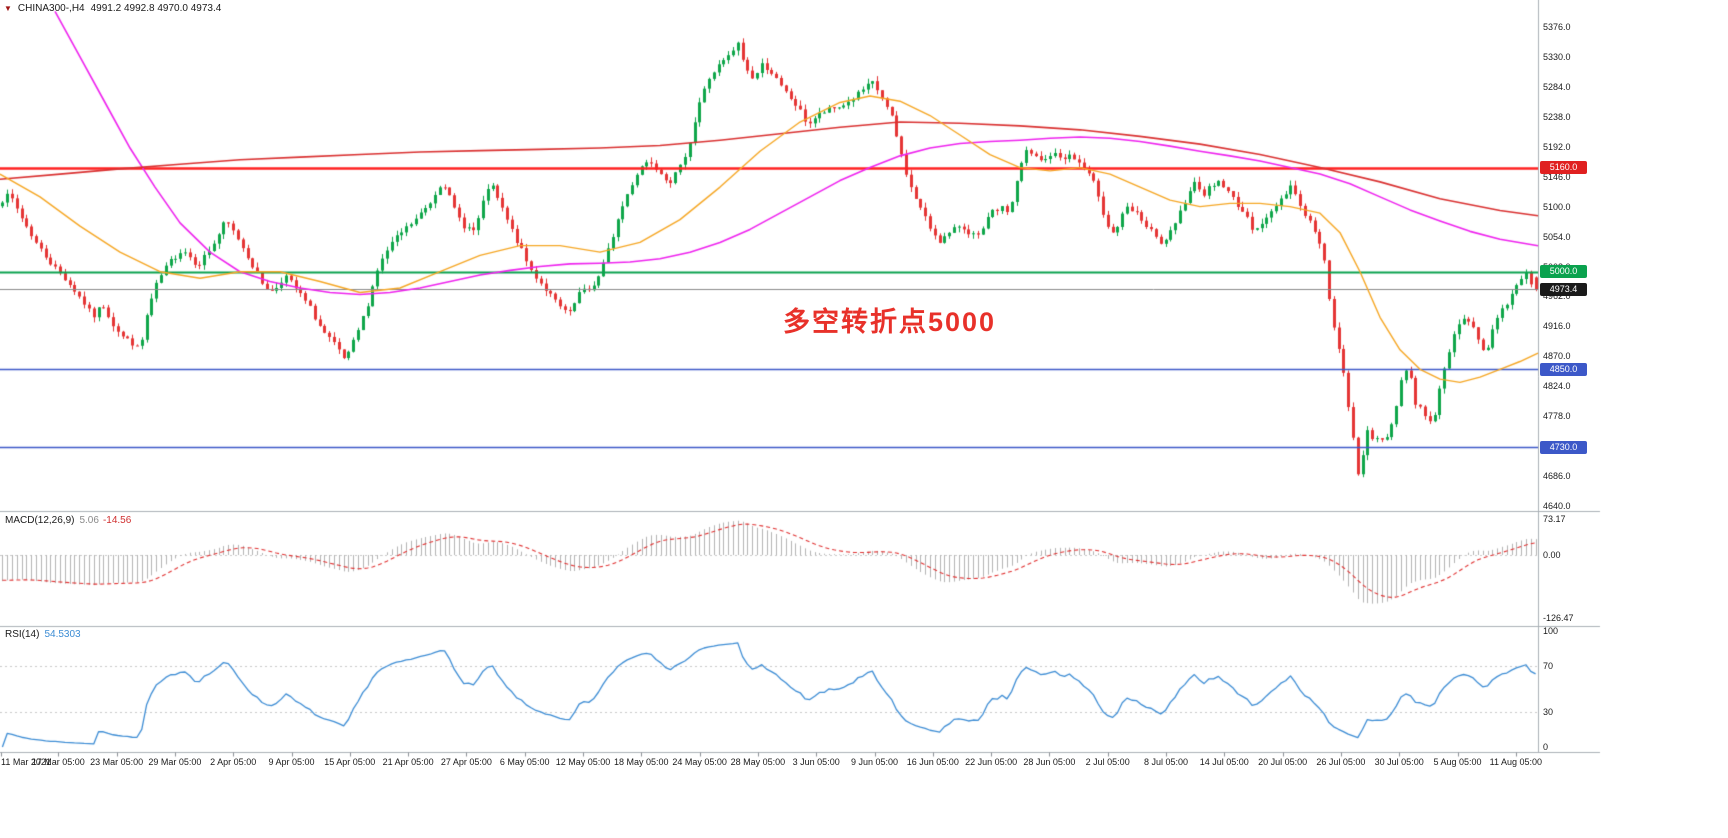 Image resolution: width=1728 pixels, height=838 pixels. I want to click on time-axis-label: 24 May 05:00, so click(699, 762).